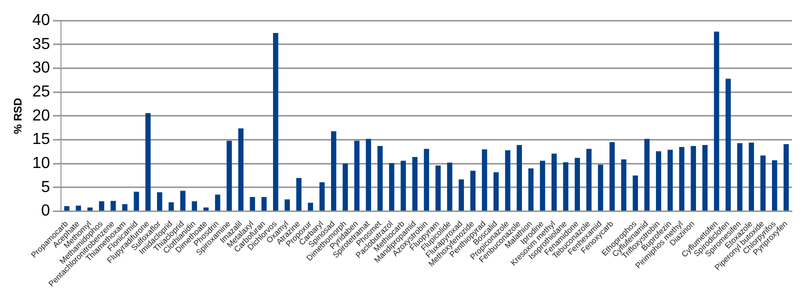 The image size is (806, 297). Describe the element at coordinates (45, 211) in the screenshot. I see `y-tick-label: 0` at that location.